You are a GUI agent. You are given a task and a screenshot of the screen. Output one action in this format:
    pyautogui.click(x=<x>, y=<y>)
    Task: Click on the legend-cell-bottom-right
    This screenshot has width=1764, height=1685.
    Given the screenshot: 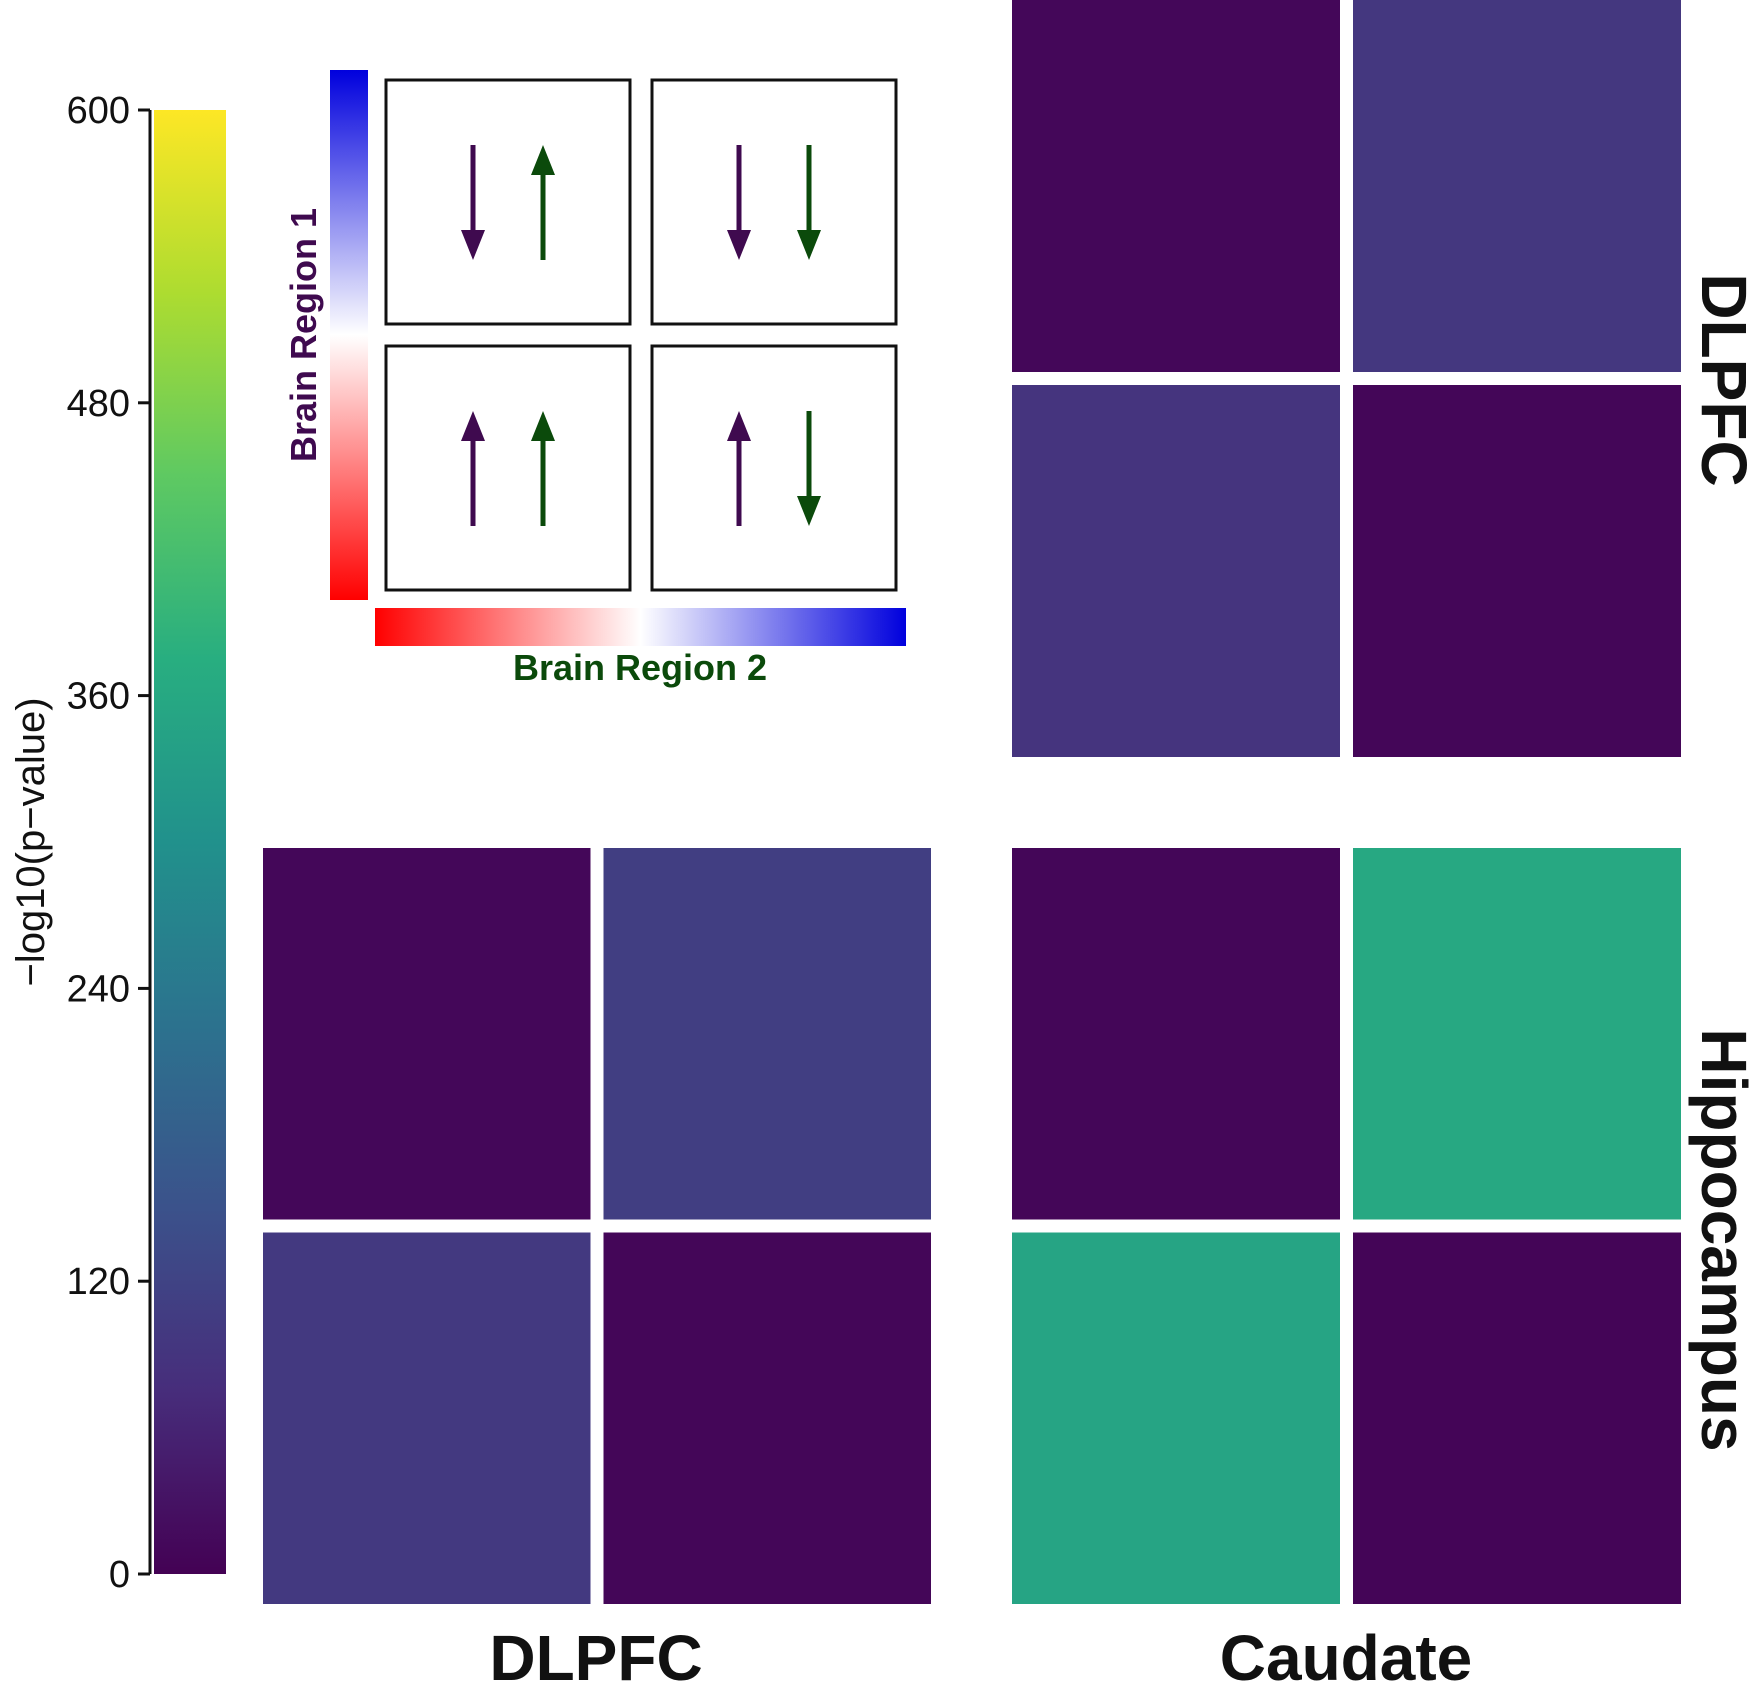 What is the action you would take?
    pyautogui.click(x=774, y=468)
    